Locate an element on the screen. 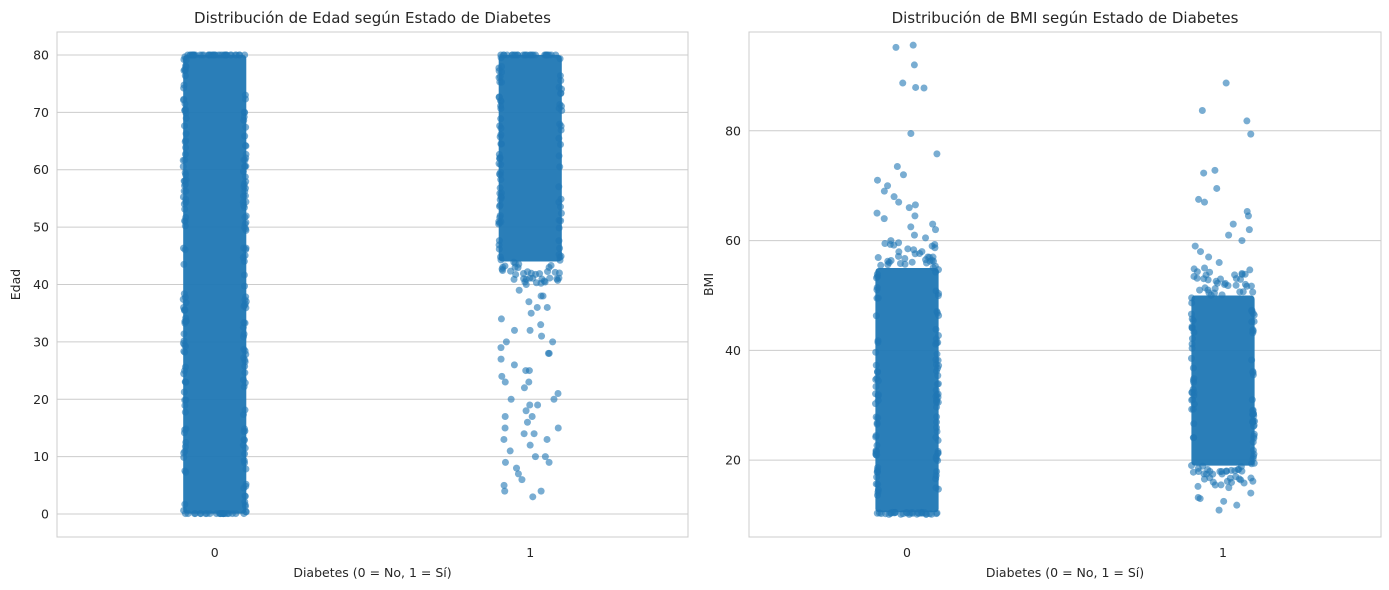 Image resolution: width=1389 pixels, height=590 pixels. y-axis-label: Edad is located at coordinates (15, 284).